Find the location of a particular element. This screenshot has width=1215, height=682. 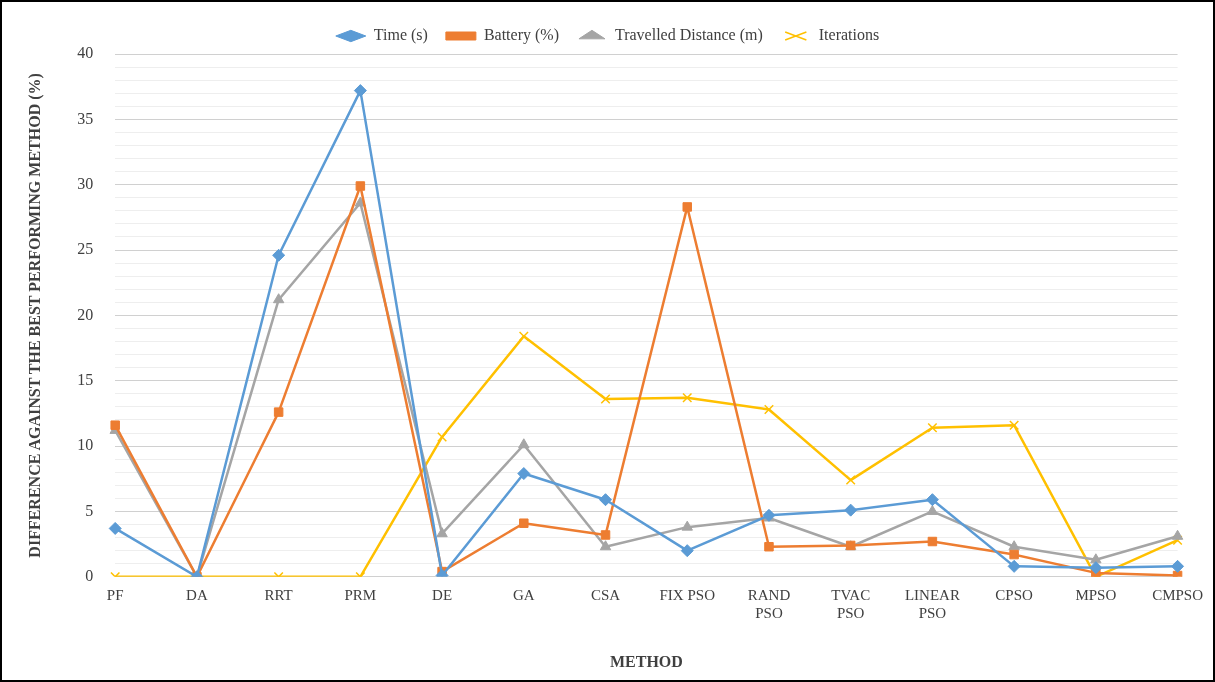

legend-label: Battery (%) is located at coordinates (521, 35).